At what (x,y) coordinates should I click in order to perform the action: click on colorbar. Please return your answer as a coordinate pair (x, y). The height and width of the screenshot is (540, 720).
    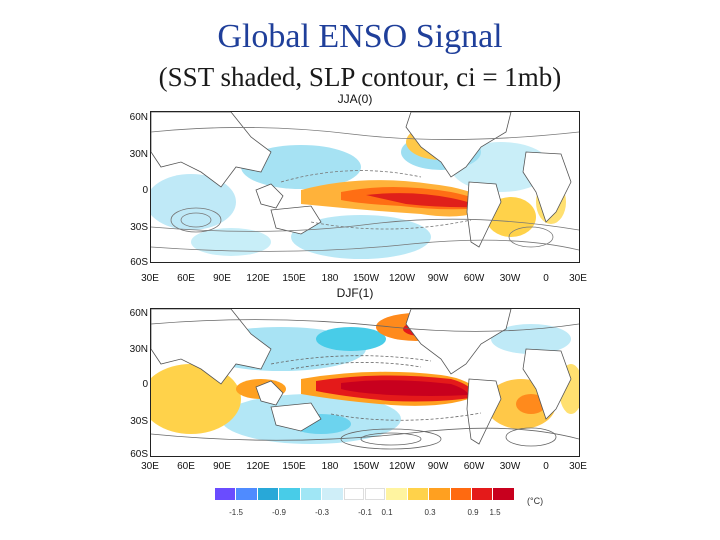
    Looking at the image, I should click on (365, 494).